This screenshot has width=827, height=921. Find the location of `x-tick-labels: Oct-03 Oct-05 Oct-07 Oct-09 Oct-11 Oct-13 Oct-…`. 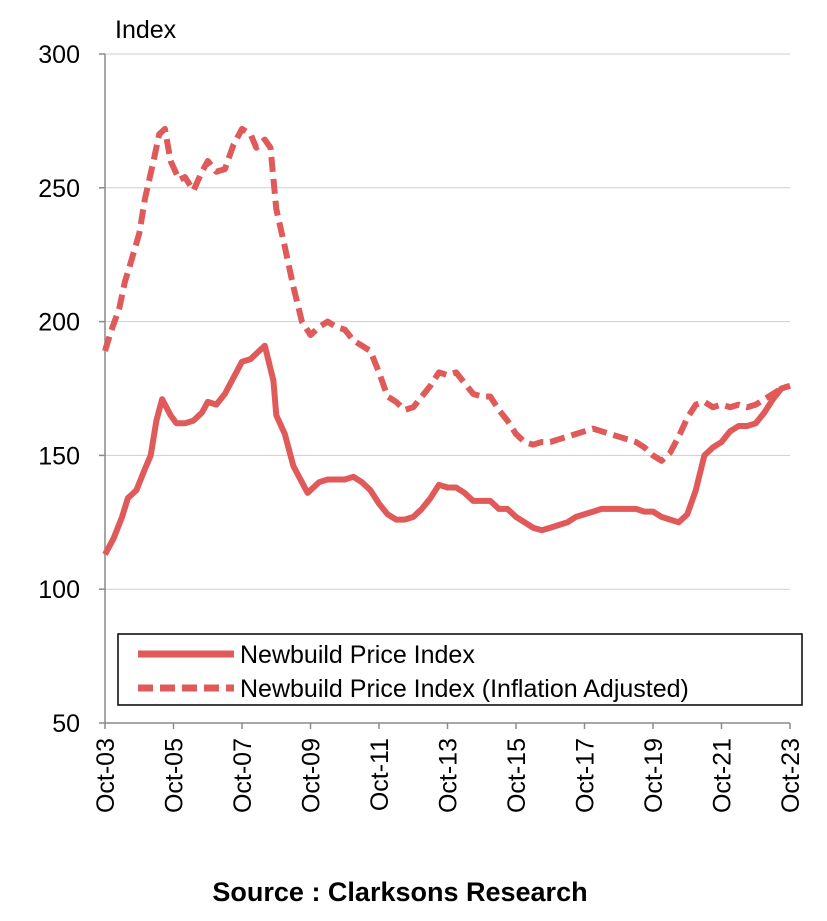

x-tick-labels: Oct-03 Oct-05 Oct-07 Oct-09 Oct-11 Oct-13 Oct-… is located at coordinates (448, 768).